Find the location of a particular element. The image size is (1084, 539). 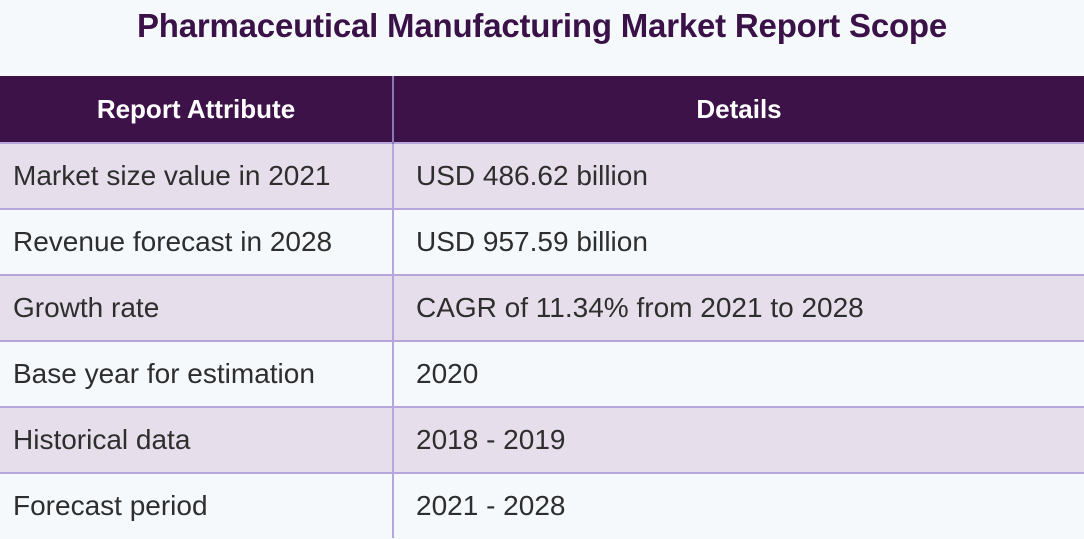

table-row: Forecast period 2021 - 2028 is located at coordinates (542, 505).